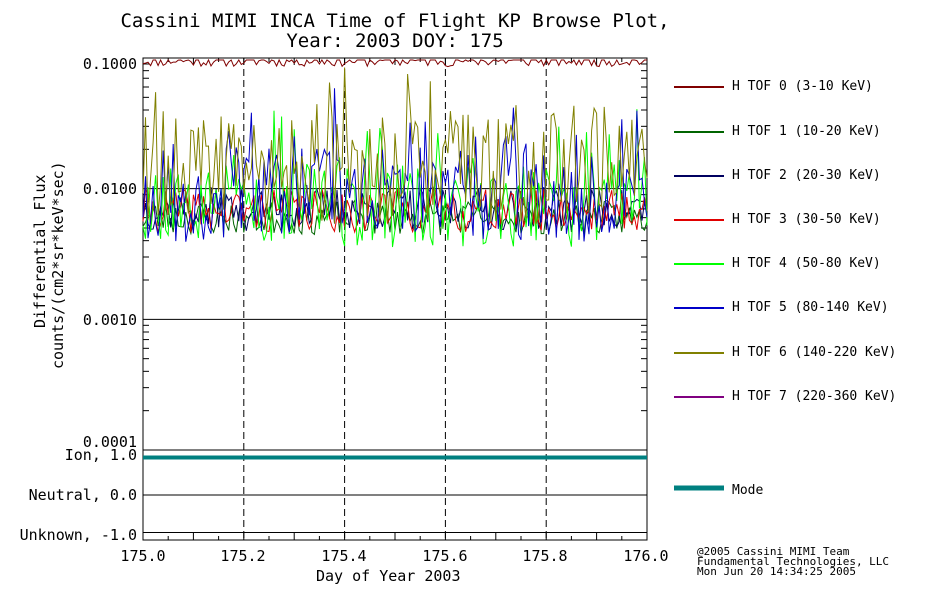  Describe the element at coordinates (395, 41) in the screenshot. I see `chart-subtitle: Year: 2003 DOY: 175` at that location.